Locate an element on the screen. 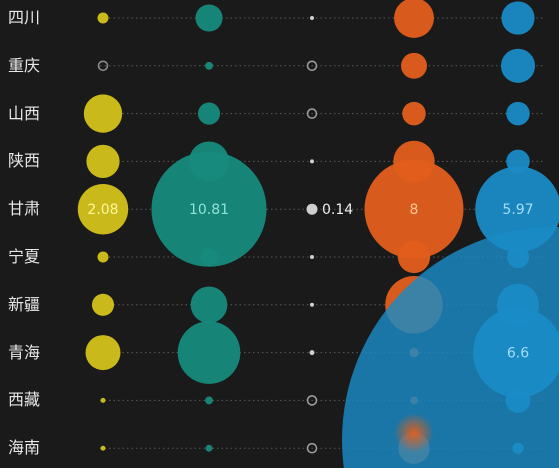 This screenshot has height=468, width=559. overlay-glow is located at coordinates (414, 433).